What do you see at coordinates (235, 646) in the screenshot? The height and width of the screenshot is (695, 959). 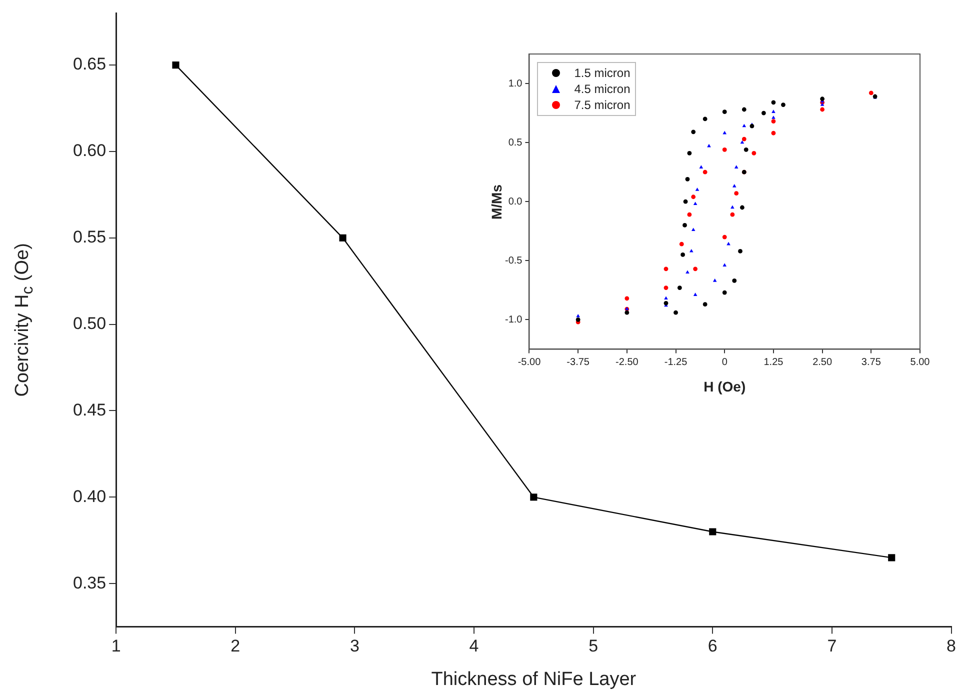 I see `x-tick-label: 2` at bounding box center [235, 646].